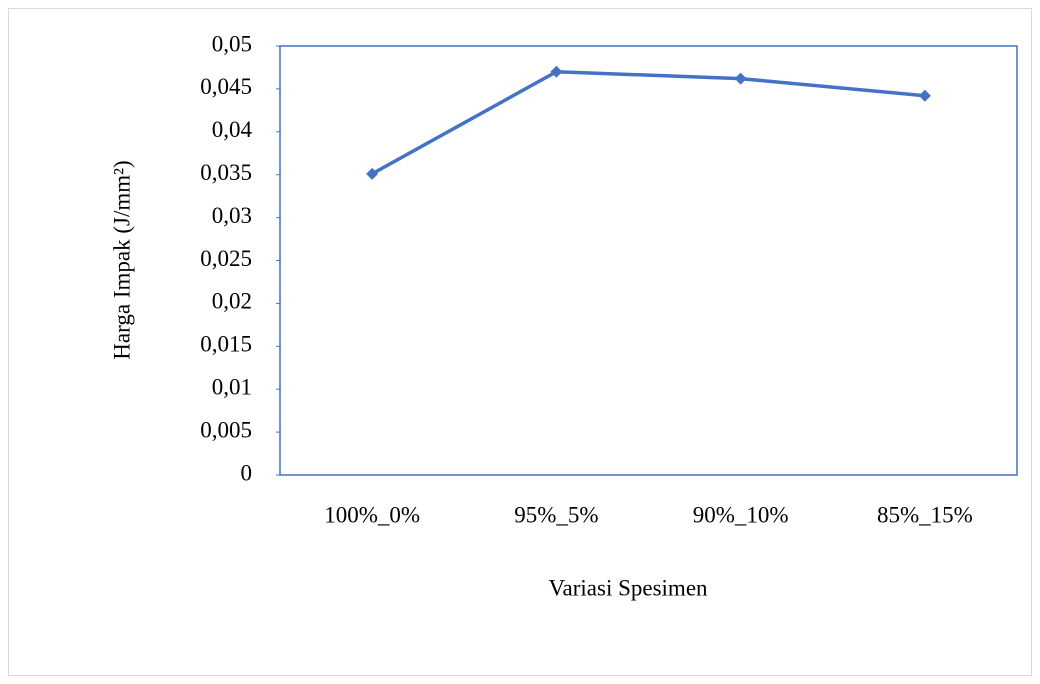 The height and width of the screenshot is (684, 1040). What do you see at coordinates (925, 514) in the screenshot?
I see `x-tick-label: 85%_15%` at bounding box center [925, 514].